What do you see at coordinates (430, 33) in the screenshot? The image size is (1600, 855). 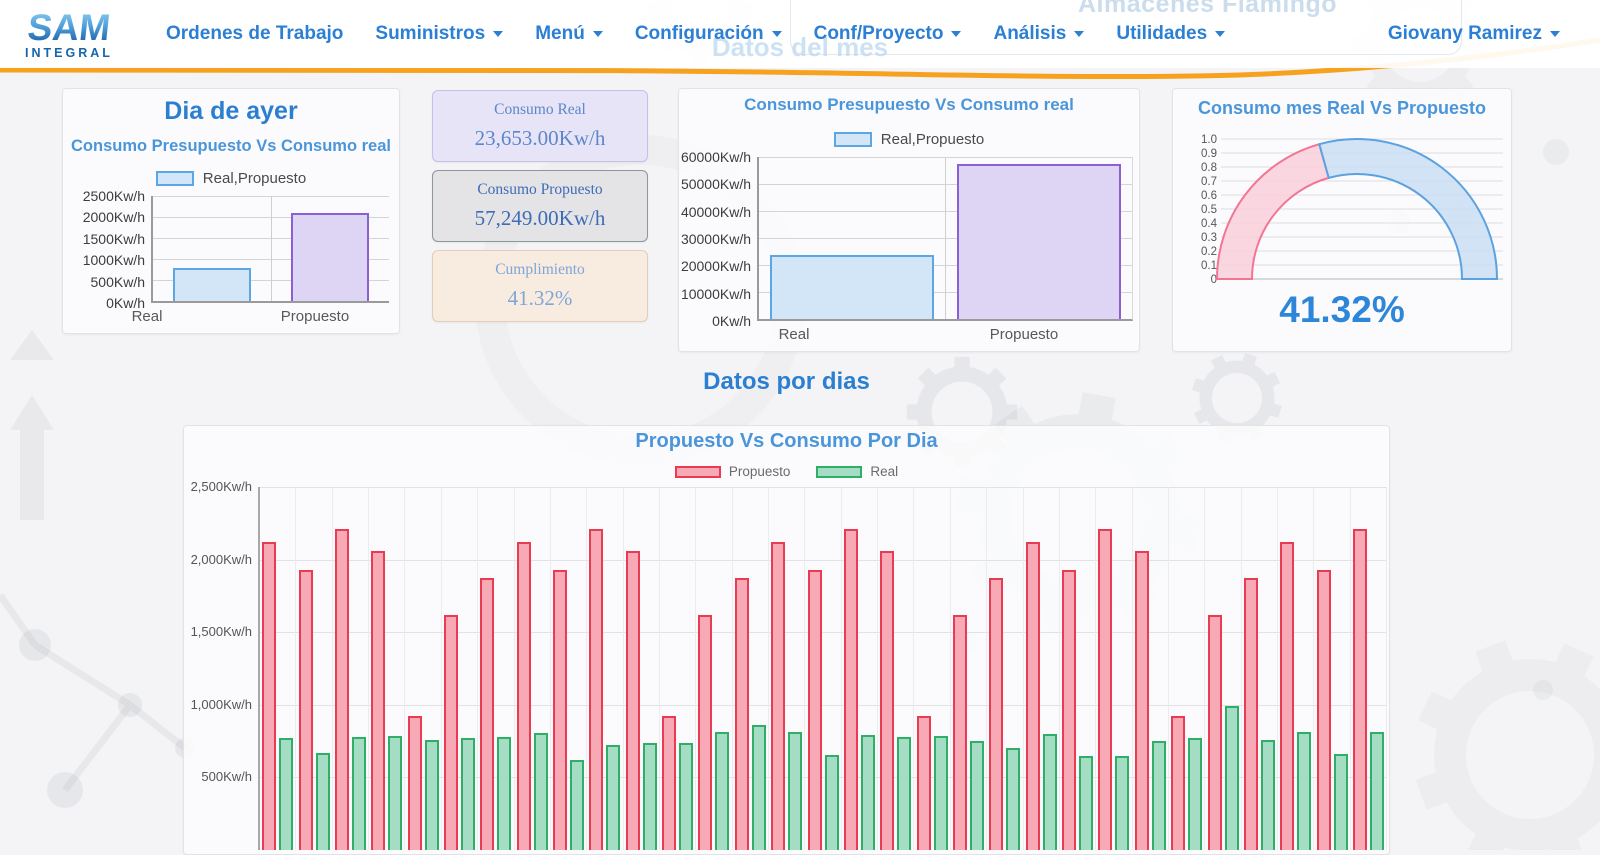 I see `nav-item-label: Suministros` at bounding box center [430, 33].